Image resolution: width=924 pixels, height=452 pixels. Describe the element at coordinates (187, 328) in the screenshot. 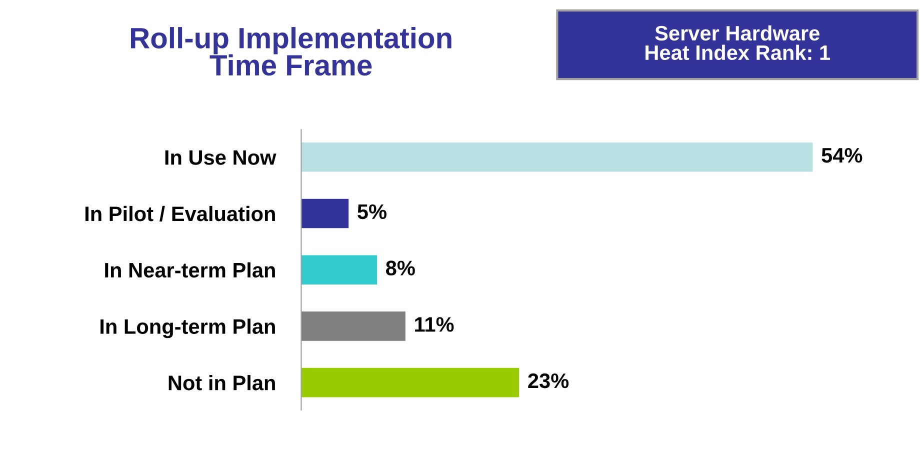

I see `y-tick-label: In Long-term Plan` at that location.